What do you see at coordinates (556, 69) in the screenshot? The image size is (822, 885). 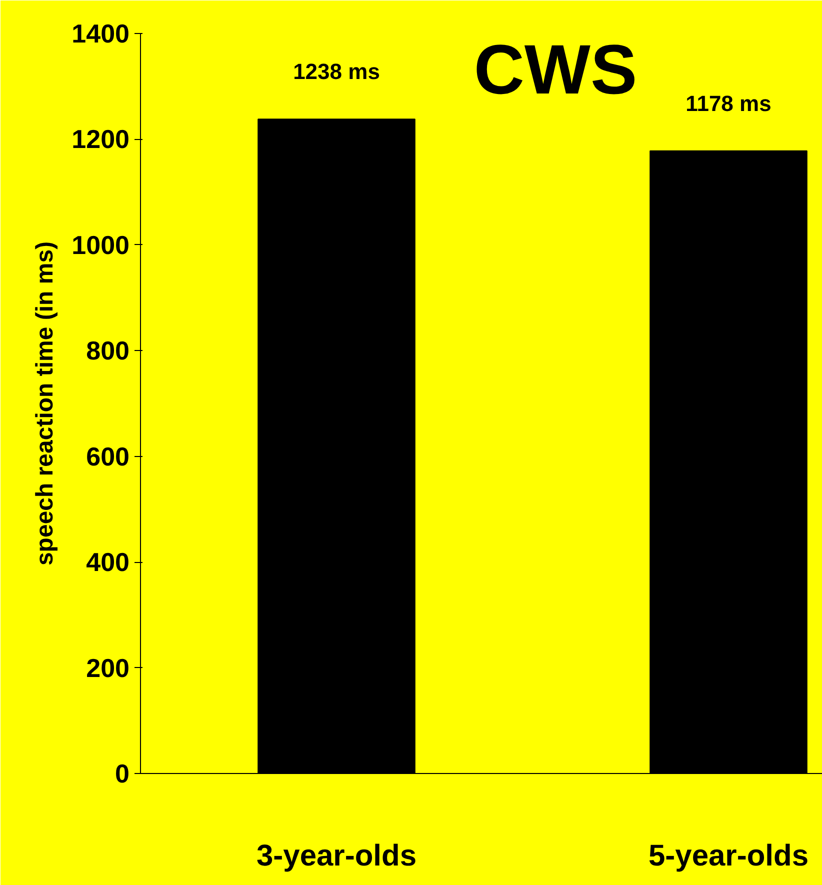 I see `chart-title: CWS` at bounding box center [556, 69].